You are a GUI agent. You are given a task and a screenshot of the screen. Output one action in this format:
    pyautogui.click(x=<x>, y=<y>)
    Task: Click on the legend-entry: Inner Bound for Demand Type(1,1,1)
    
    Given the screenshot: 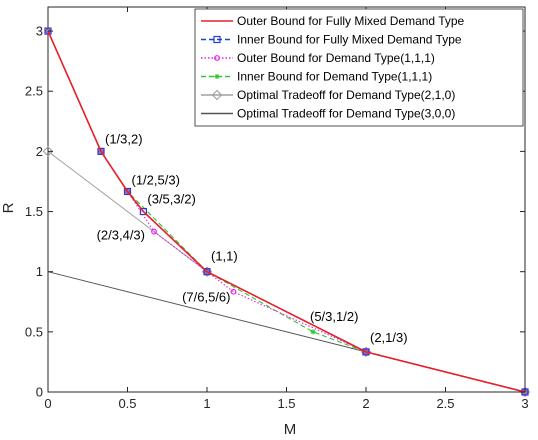 What is the action you would take?
    pyautogui.click(x=316, y=77)
    